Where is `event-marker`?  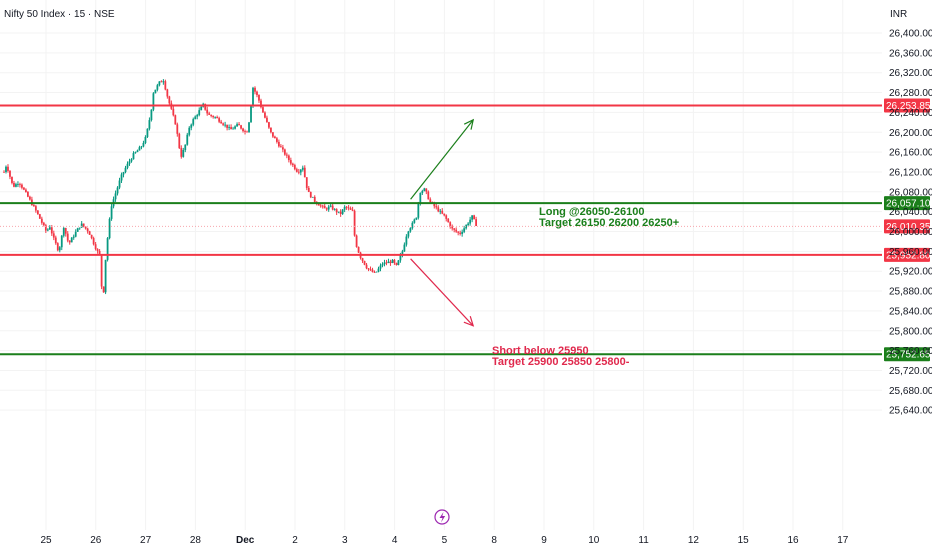 event-marker is located at coordinates (442, 517).